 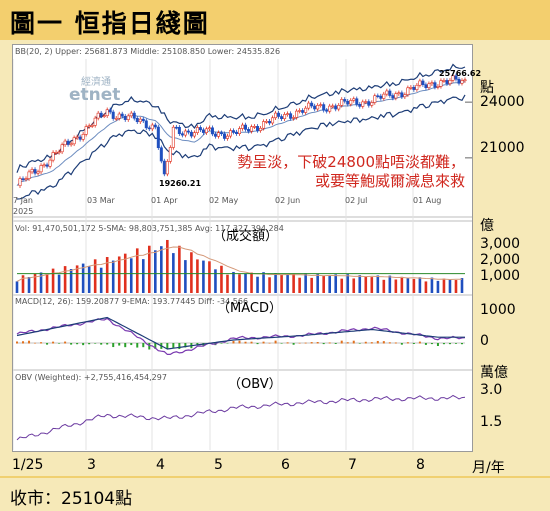 What do you see at coordinates (488, 468) in the screenshot?
I see `x-axis-unit: 月/年` at bounding box center [488, 468].